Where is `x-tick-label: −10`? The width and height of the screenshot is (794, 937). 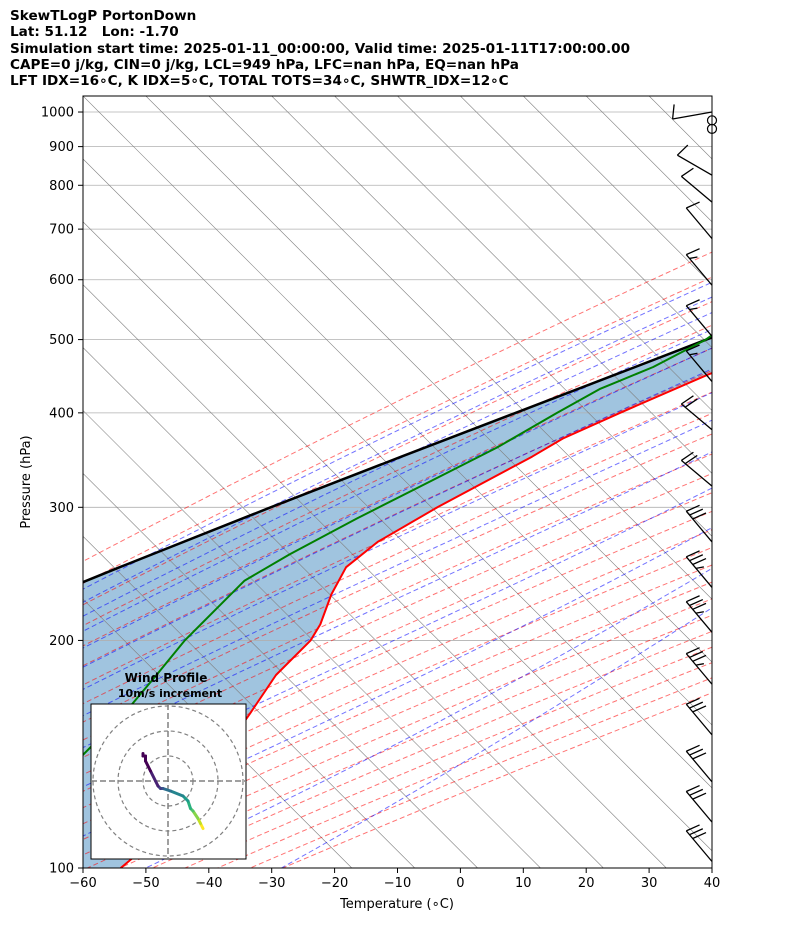 x-tick-label: −10 is located at coordinates (397, 883).